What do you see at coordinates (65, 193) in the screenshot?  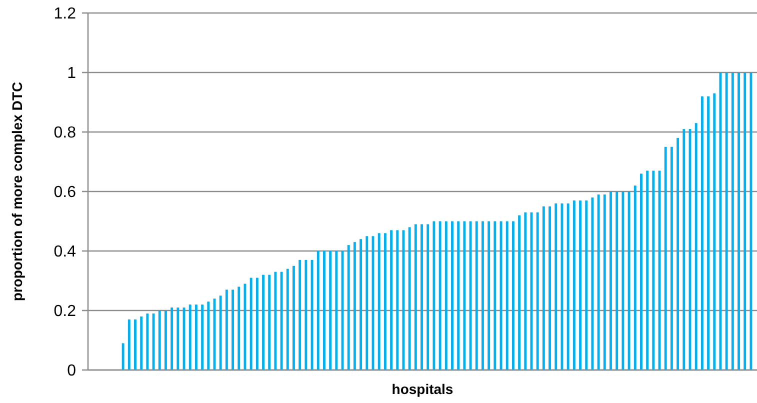 I see `y-tick-label: 0.6` at bounding box center [65, 193].